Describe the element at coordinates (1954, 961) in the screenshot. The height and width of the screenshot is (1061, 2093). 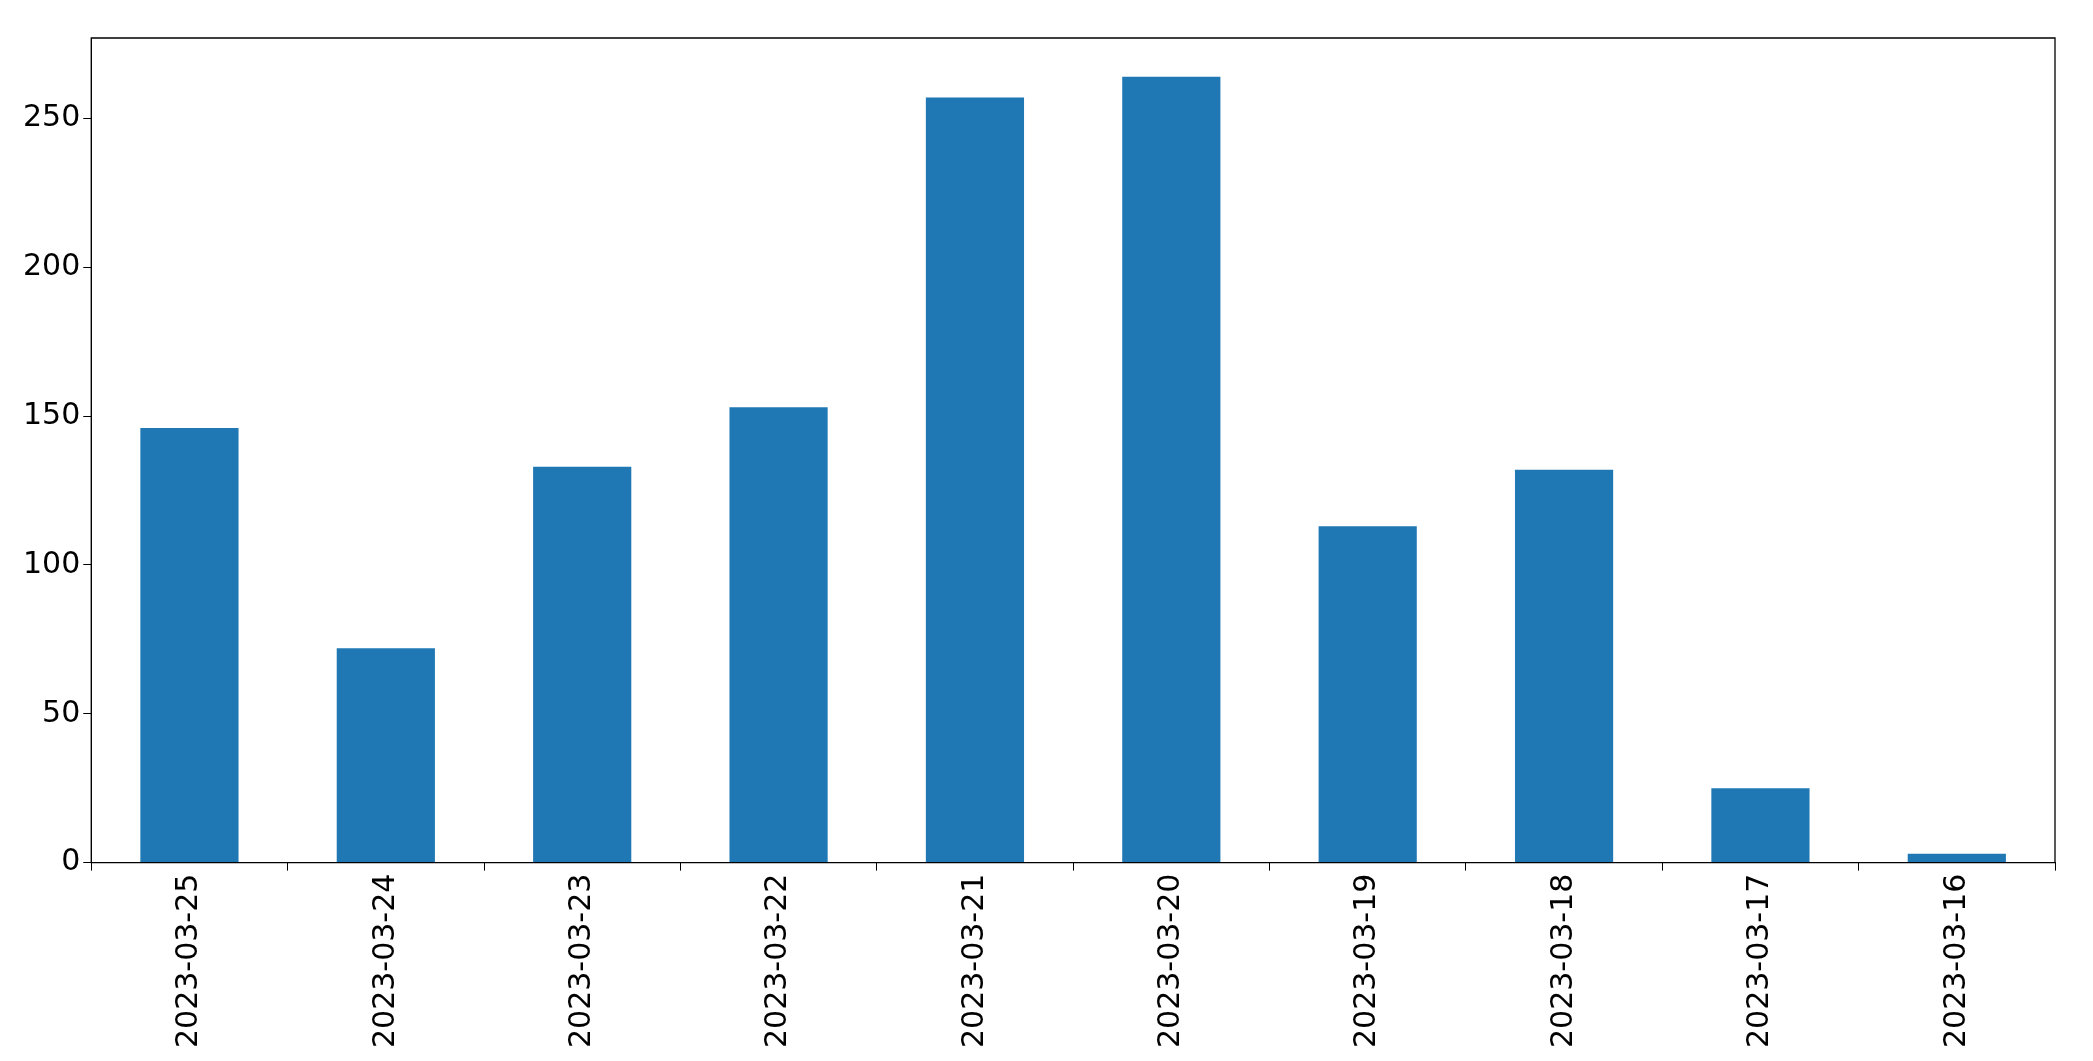
I see `x-tick-label: 2023-03-16` at that location.